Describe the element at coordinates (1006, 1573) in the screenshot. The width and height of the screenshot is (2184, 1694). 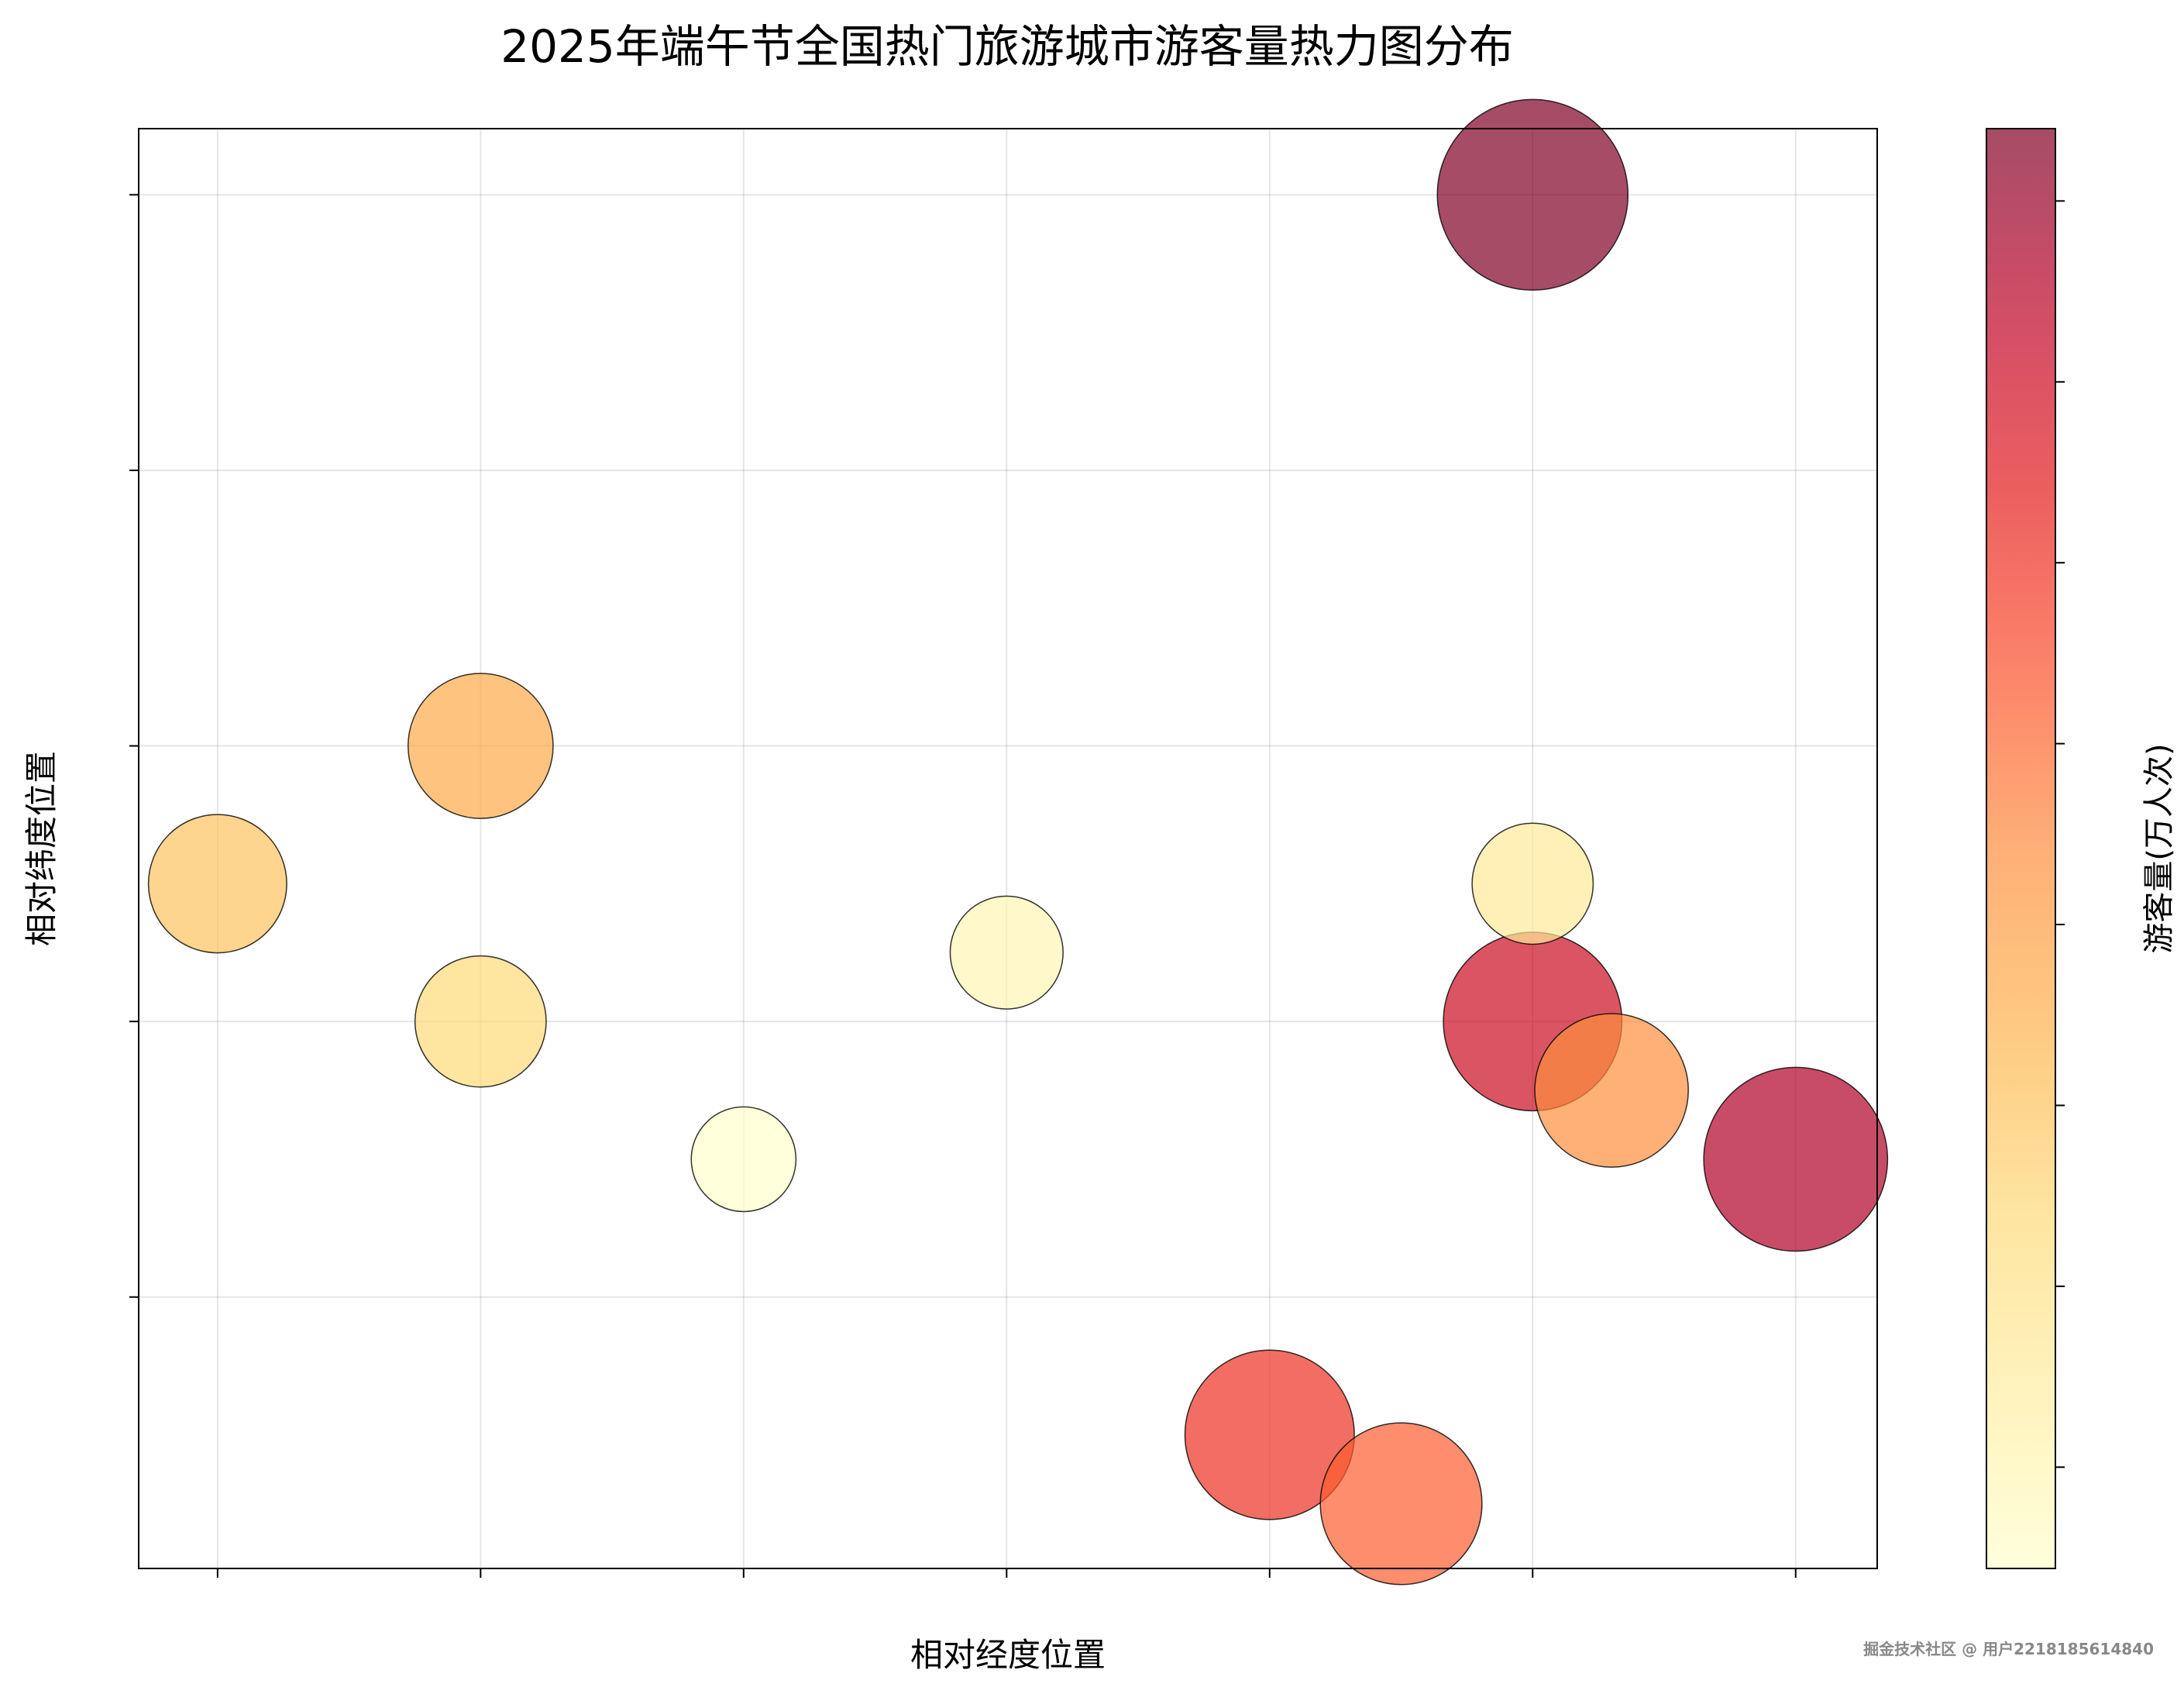
I see `x-ticks` at that location.